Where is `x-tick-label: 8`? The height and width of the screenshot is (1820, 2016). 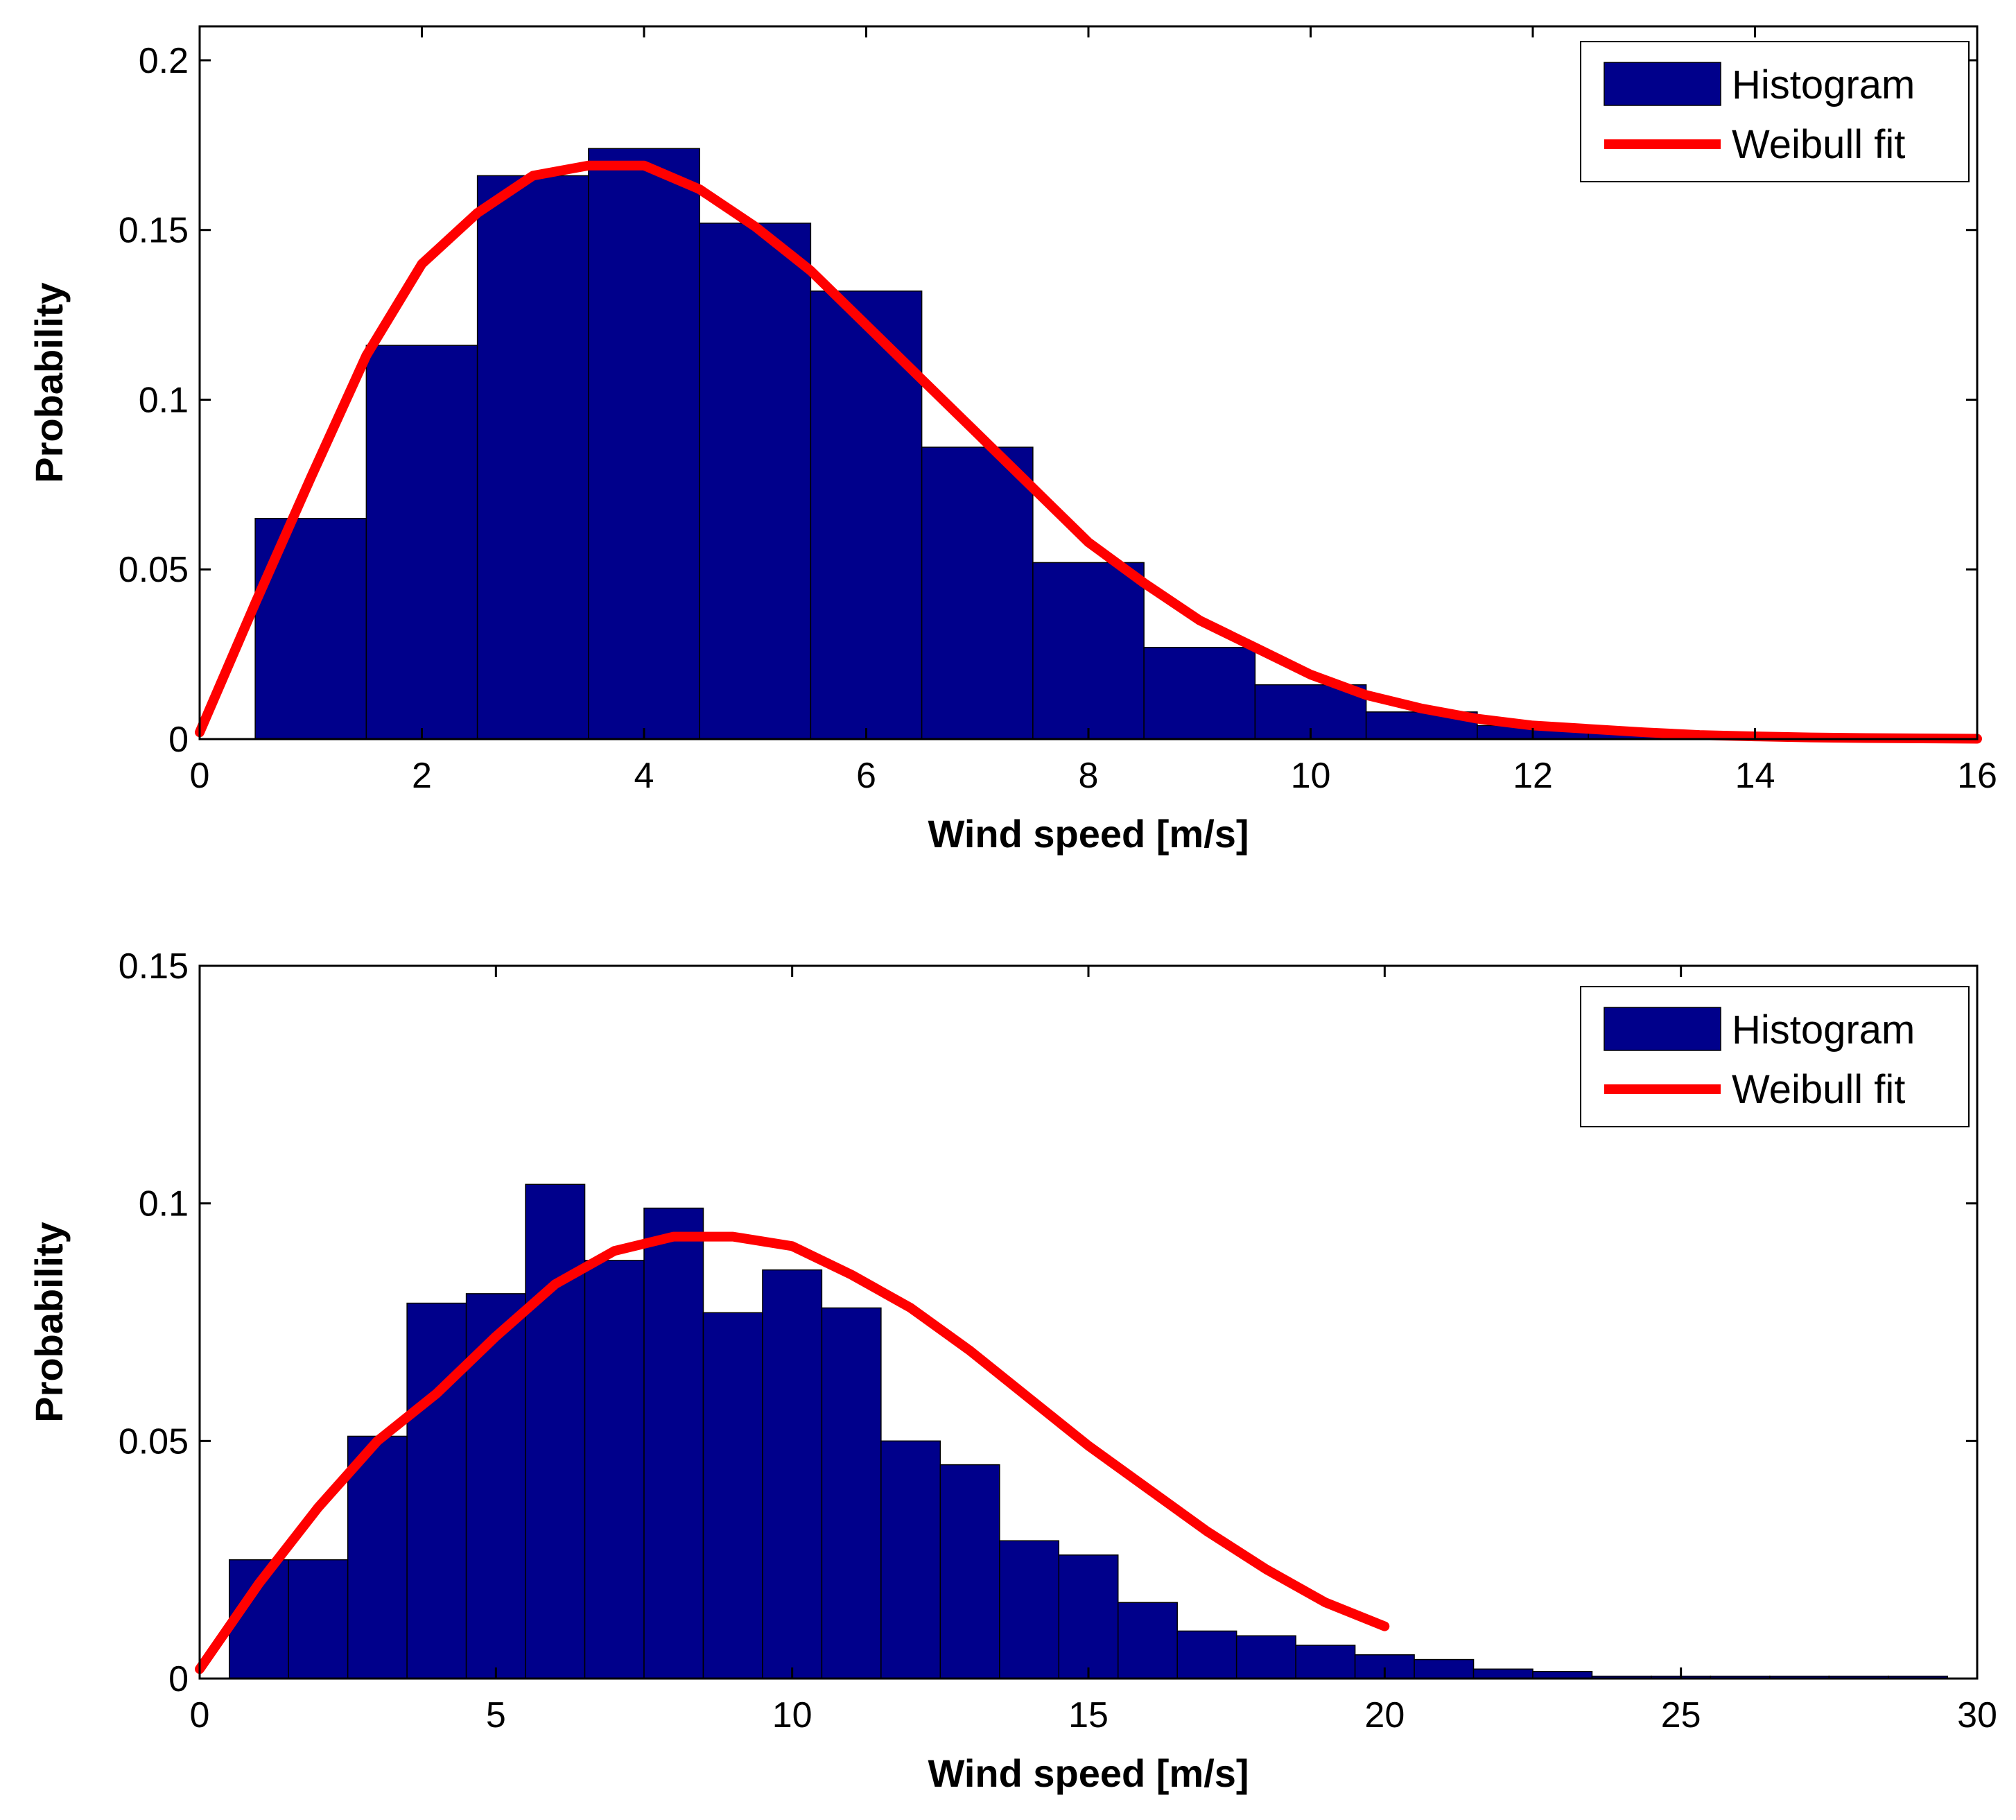
x-tick-label: 8 is located at coordinates (1089, 776).